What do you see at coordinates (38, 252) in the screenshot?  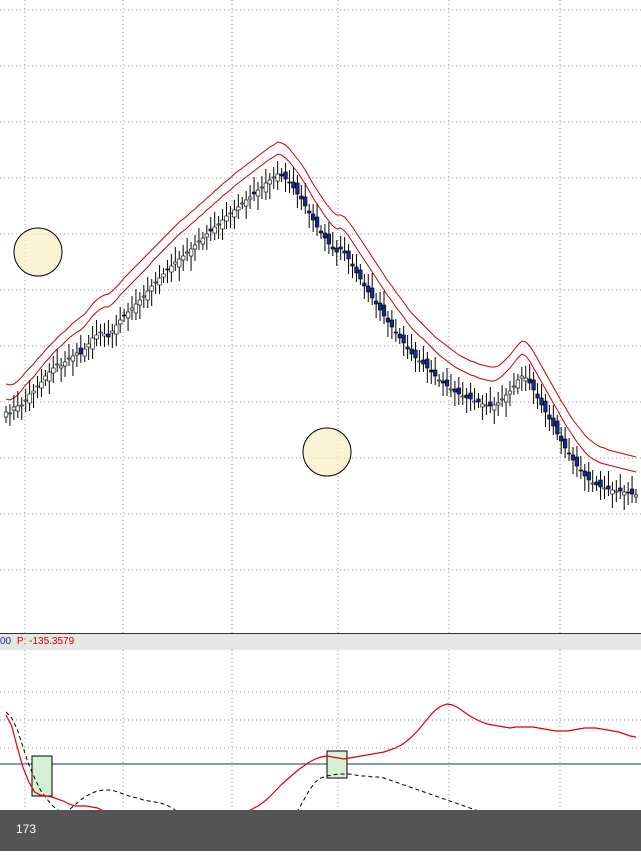 I see `highlight-circle-left` at bounding box center [38, 252].